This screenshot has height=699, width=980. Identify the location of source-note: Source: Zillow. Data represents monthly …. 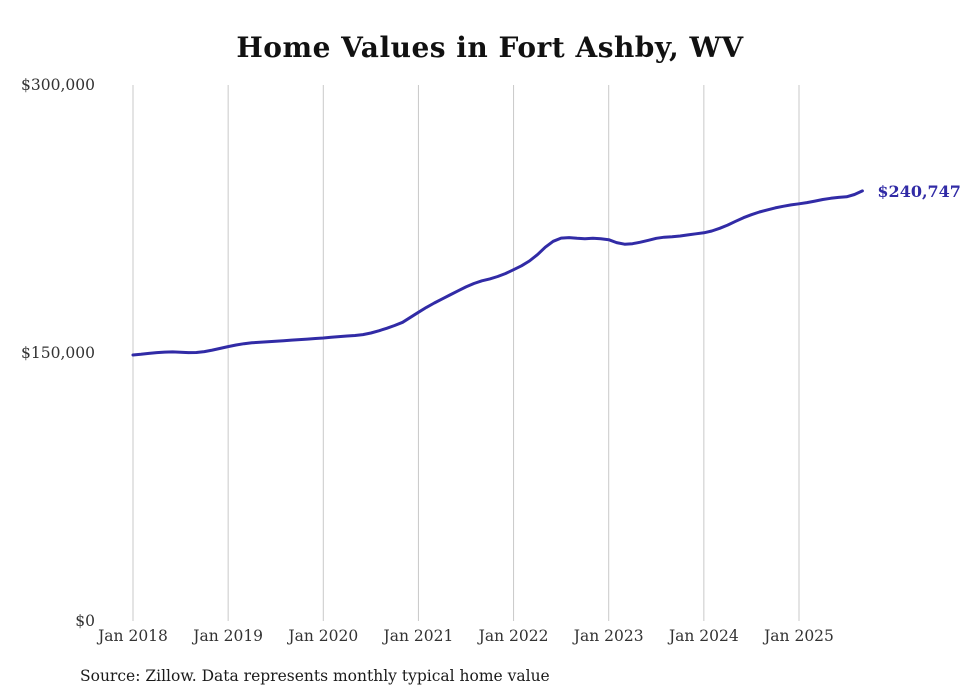
(315, 676).